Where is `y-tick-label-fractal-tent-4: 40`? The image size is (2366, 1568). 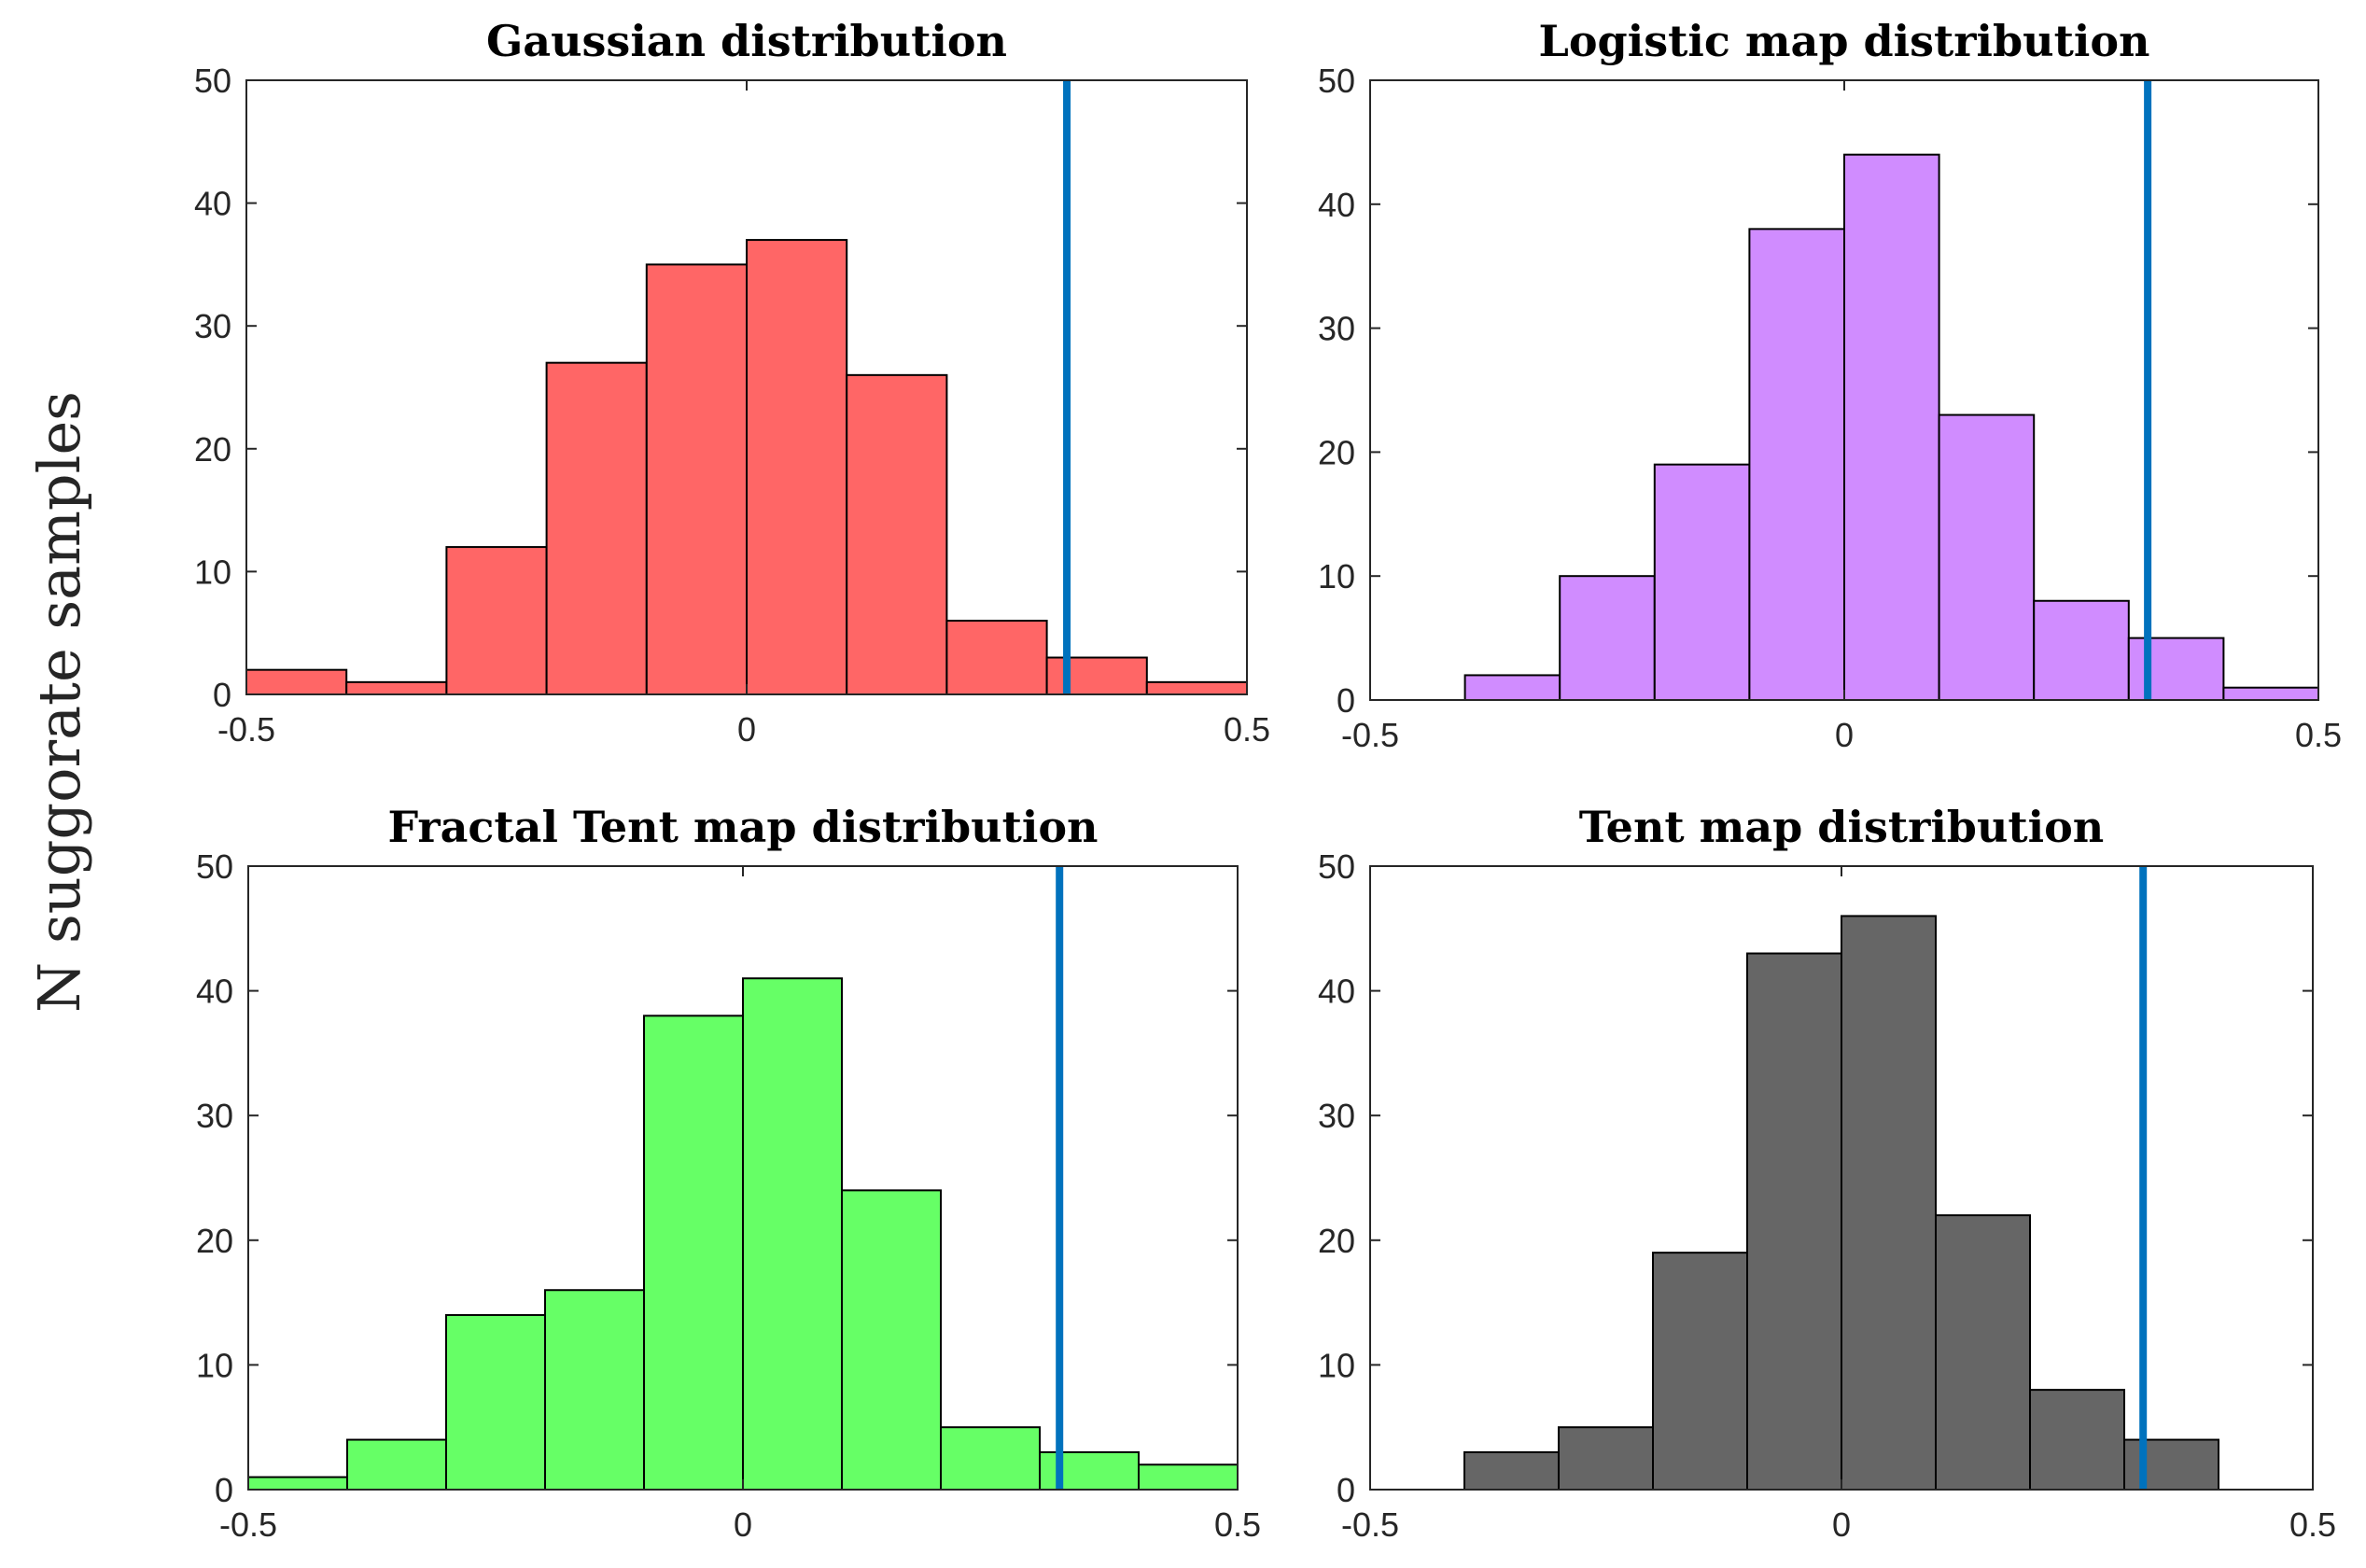
y-tick-label-fractal-tent-4: 40 is located at coordinates (214, 992).